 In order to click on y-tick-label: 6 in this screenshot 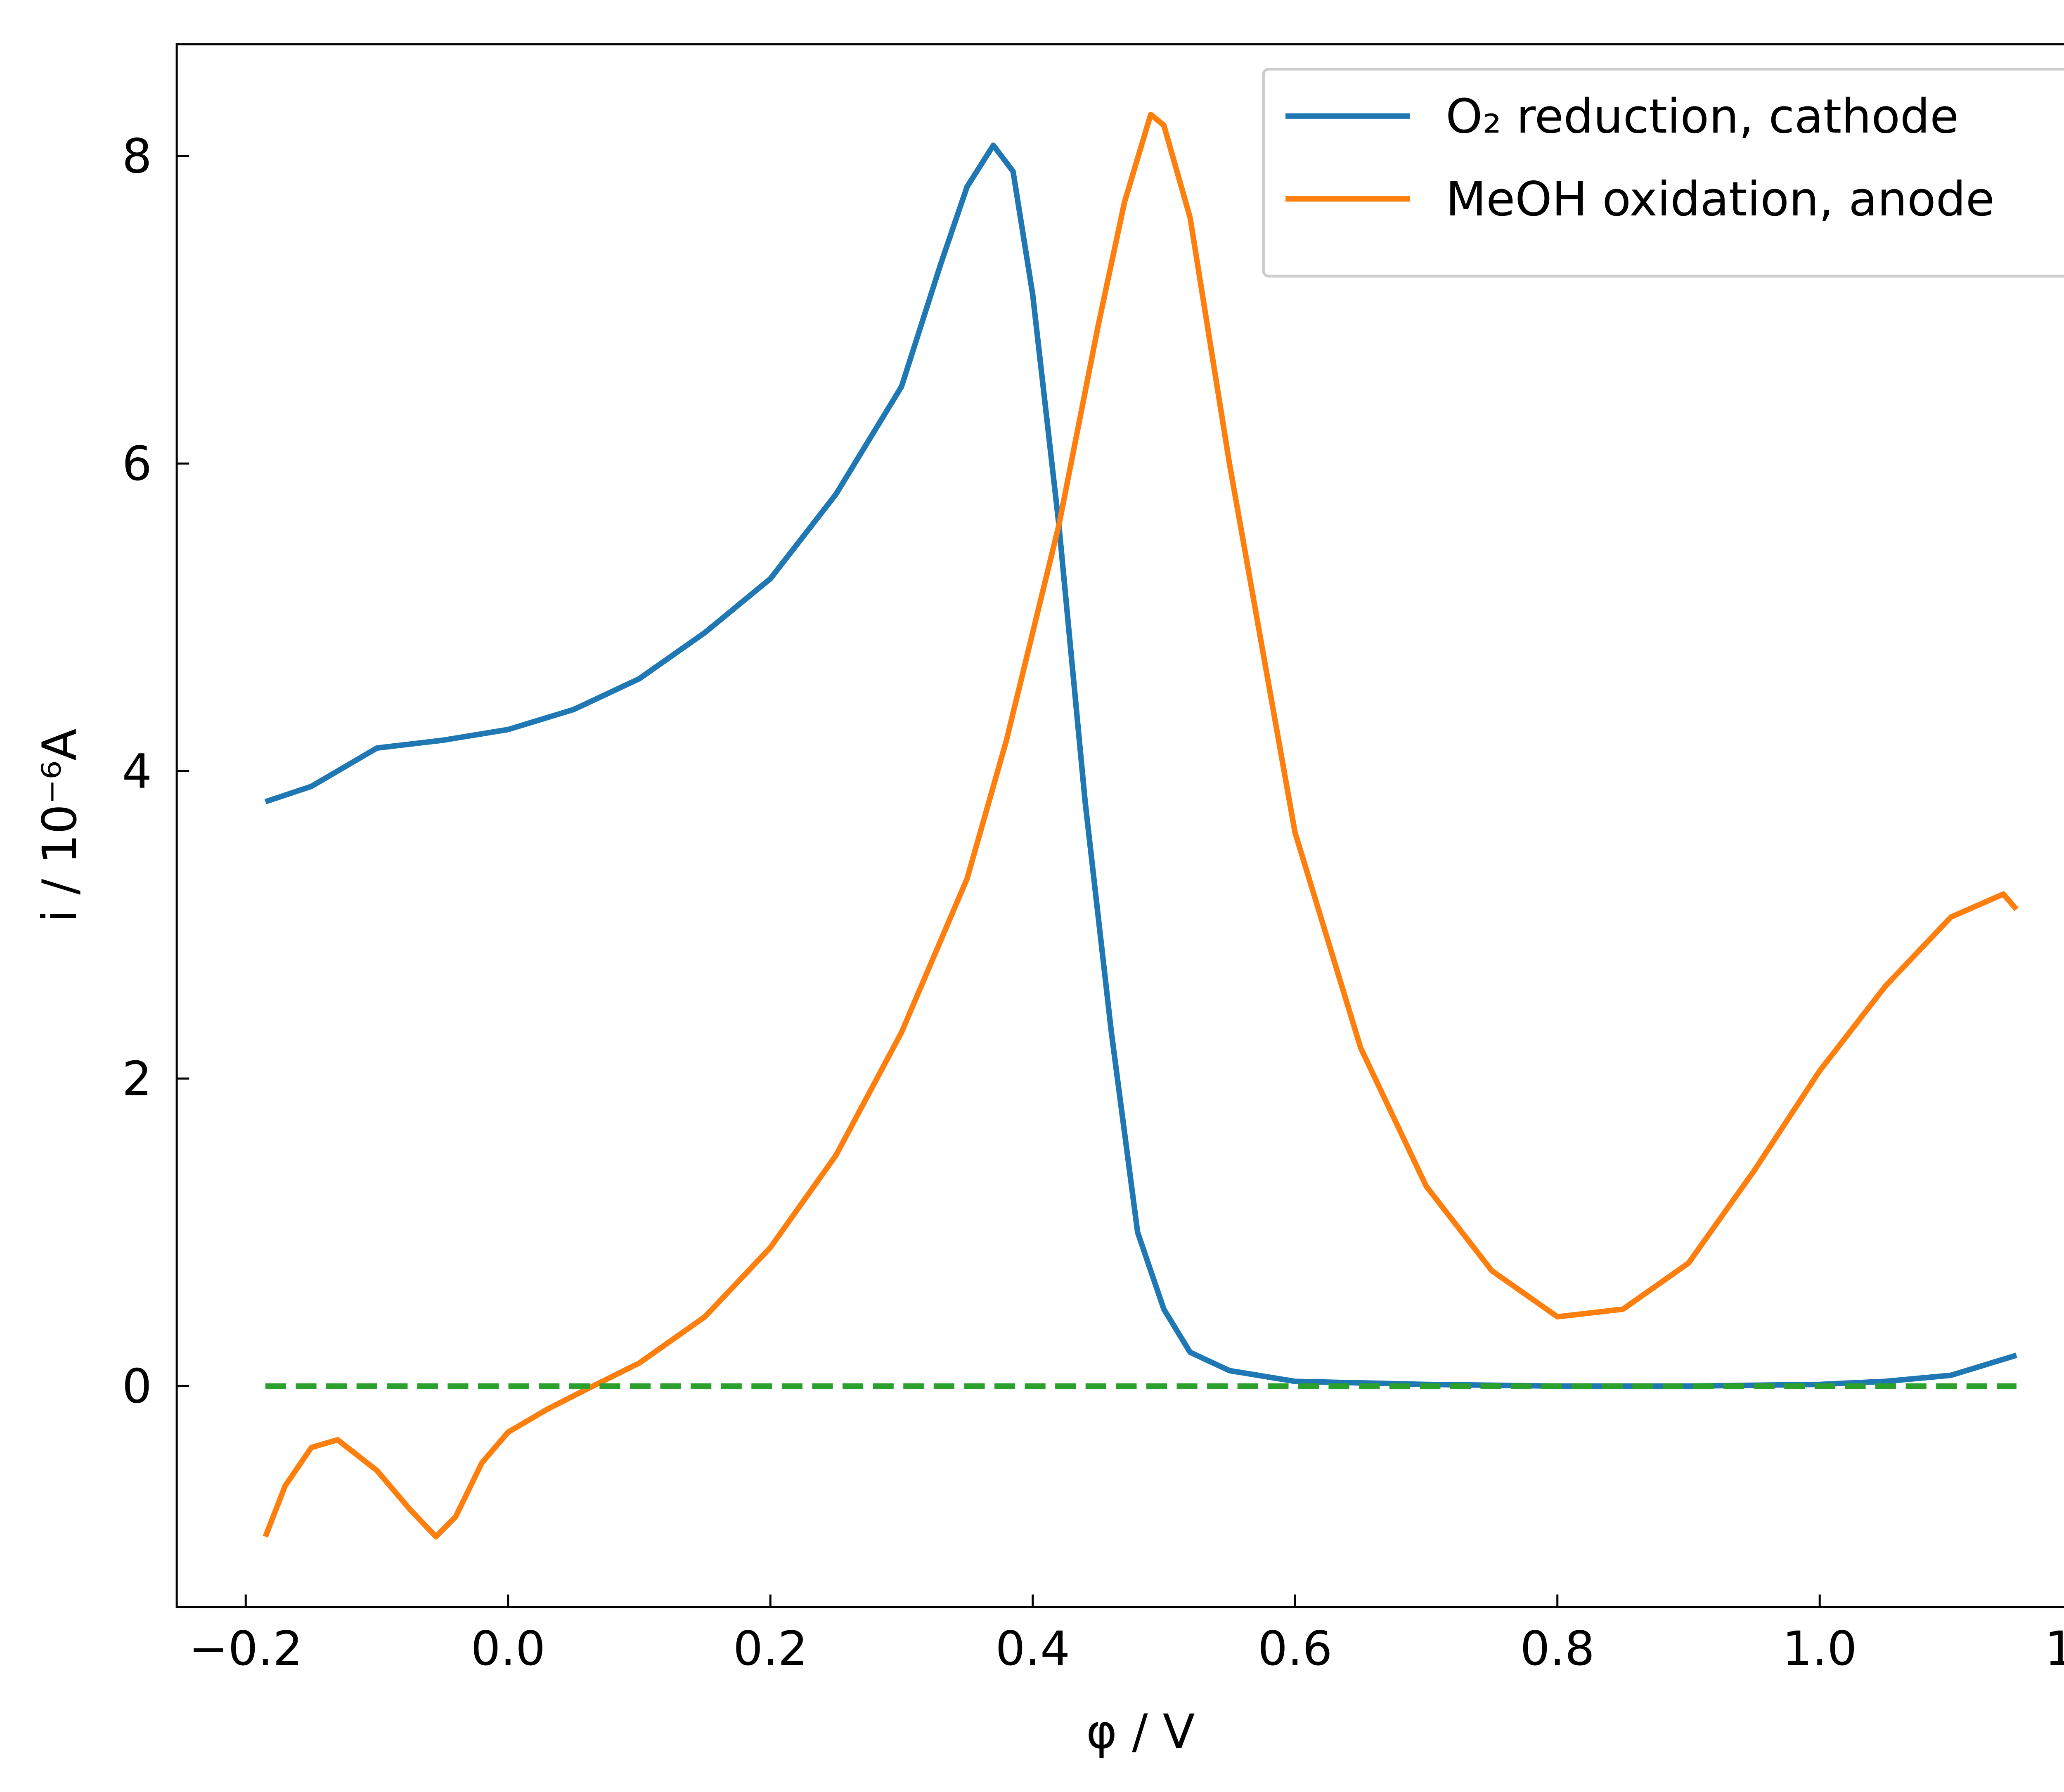, I will do `click(137, 463)`.